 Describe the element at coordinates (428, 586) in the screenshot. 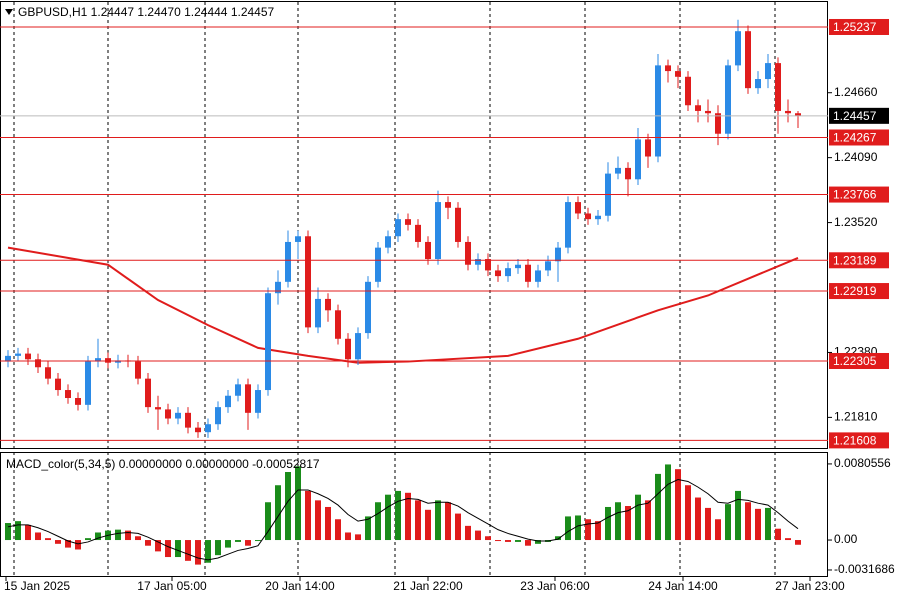

I see `x-tick-label: 21 Jan 22:00` at that location.